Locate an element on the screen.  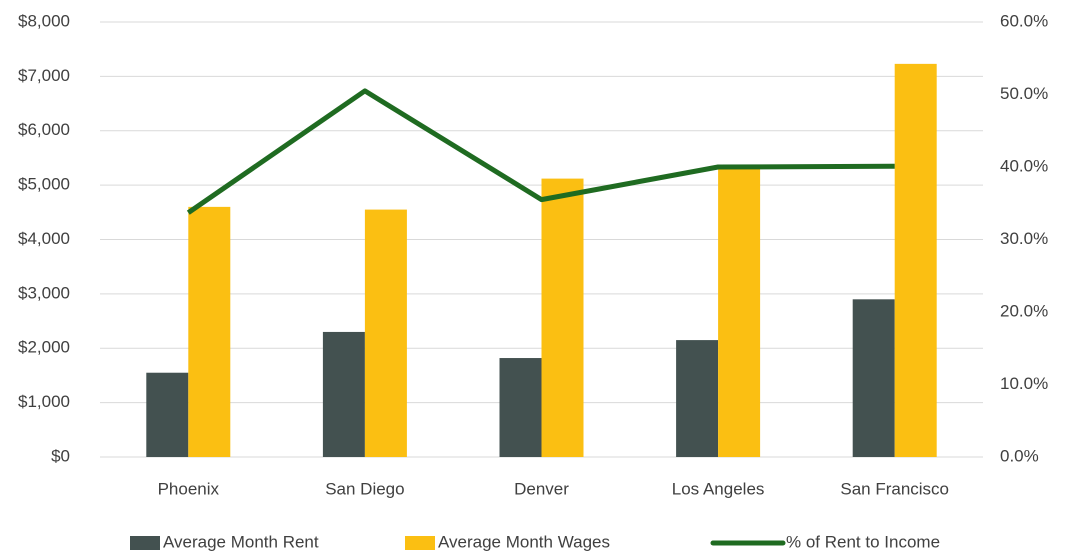
y2-tick-label: 60.0% is located at coordinates (1024, 20).